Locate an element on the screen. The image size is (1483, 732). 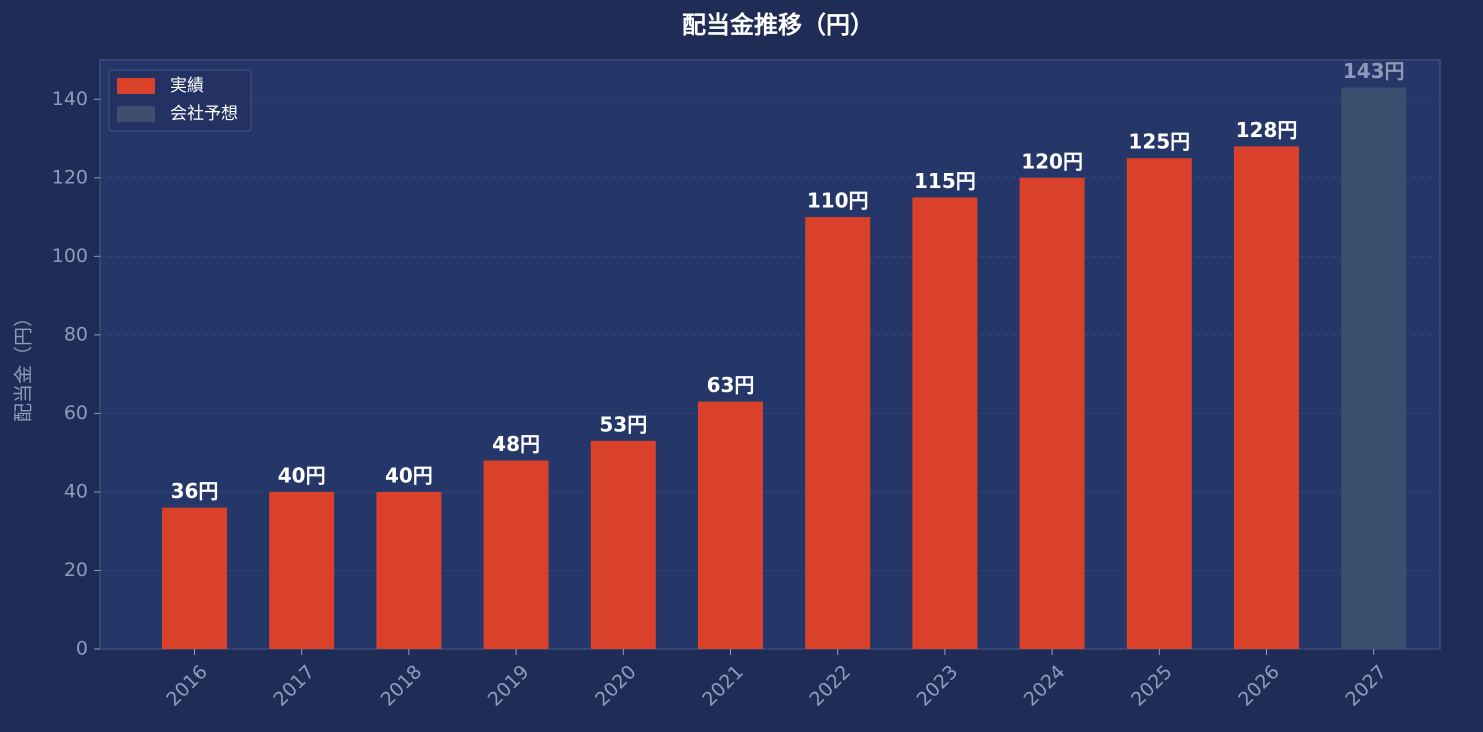
y-tick-label: 140 is located at coordinates (70, 99).